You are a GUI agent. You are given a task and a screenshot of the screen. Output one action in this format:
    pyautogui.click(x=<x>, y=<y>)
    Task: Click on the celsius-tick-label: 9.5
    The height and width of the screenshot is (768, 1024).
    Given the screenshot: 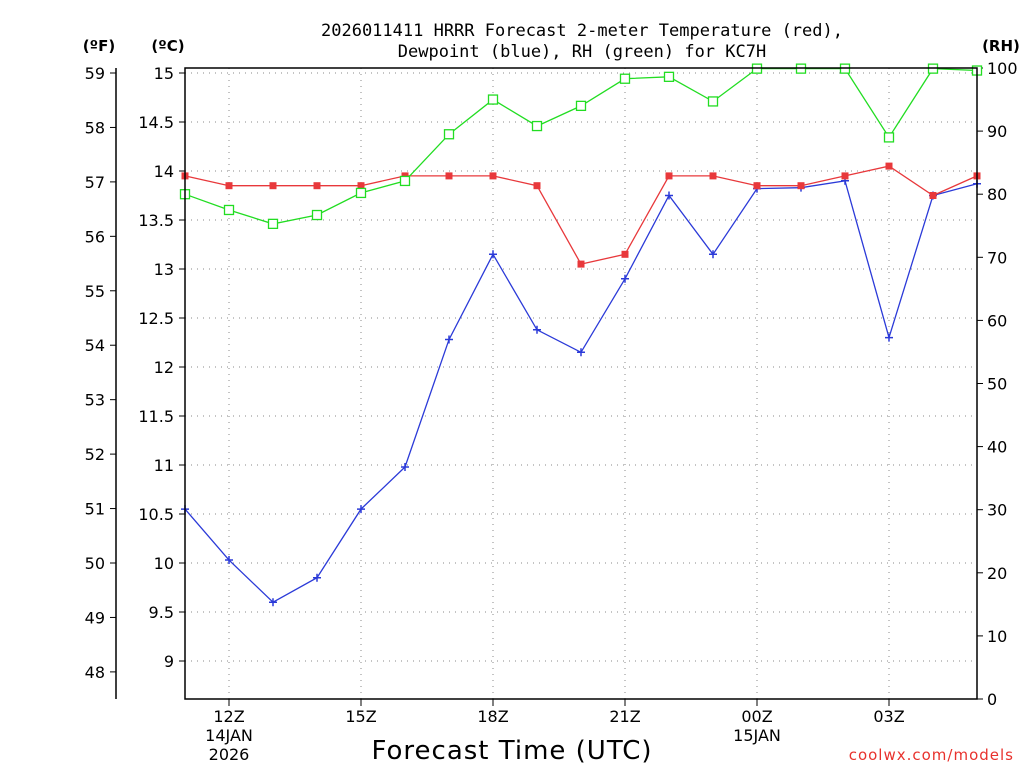 What is the action you would take?
    pyautogui.click(x=161, y=612)
    